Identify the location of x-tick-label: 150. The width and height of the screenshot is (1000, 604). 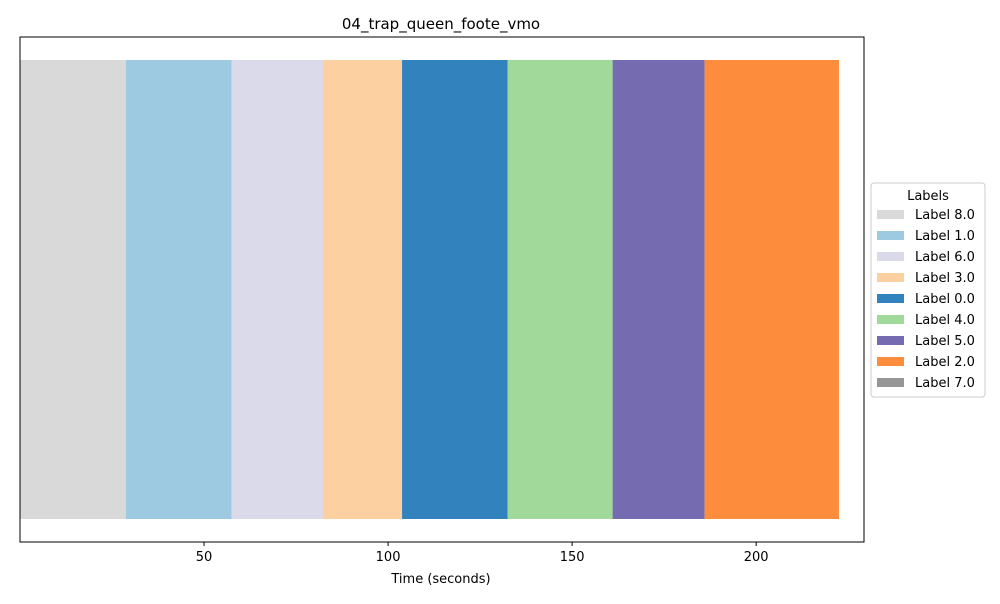
(572, 557).